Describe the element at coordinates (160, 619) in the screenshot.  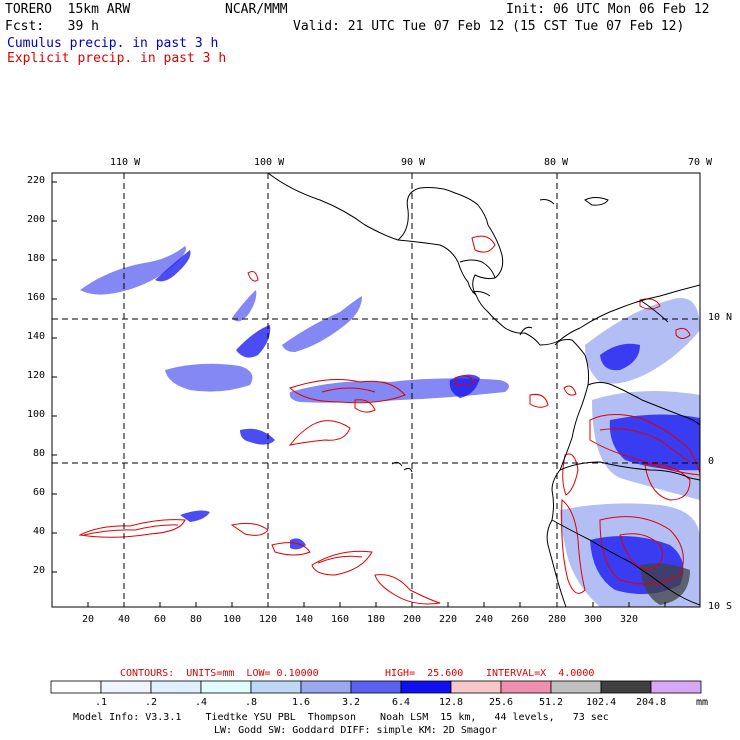
I see `x-tick-label: 60` at that location.